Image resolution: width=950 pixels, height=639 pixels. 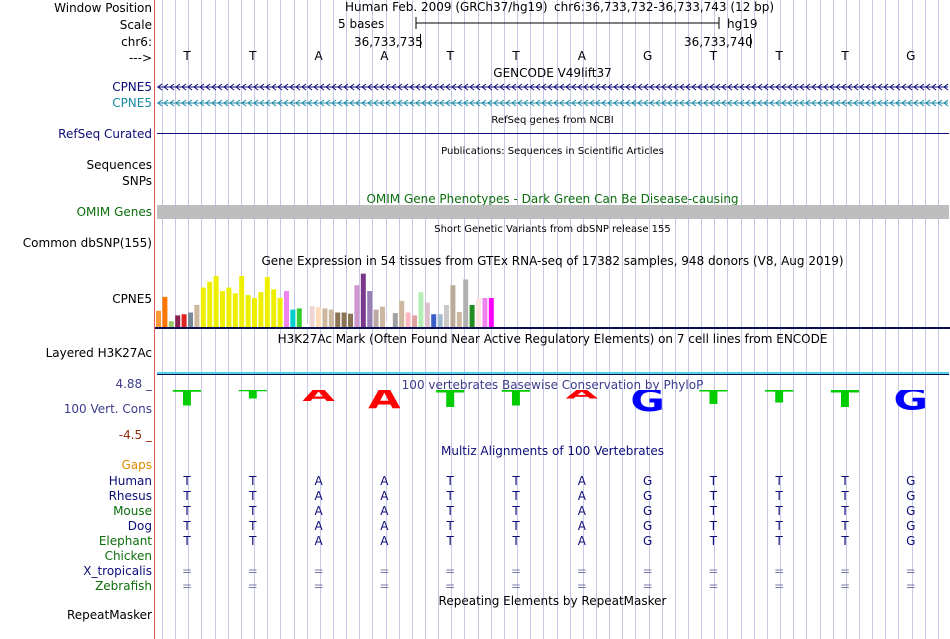 What do you see at coordinates (516, 56) in the screenshot?
I see `base-letter: T` at bounding box center [516, 56].